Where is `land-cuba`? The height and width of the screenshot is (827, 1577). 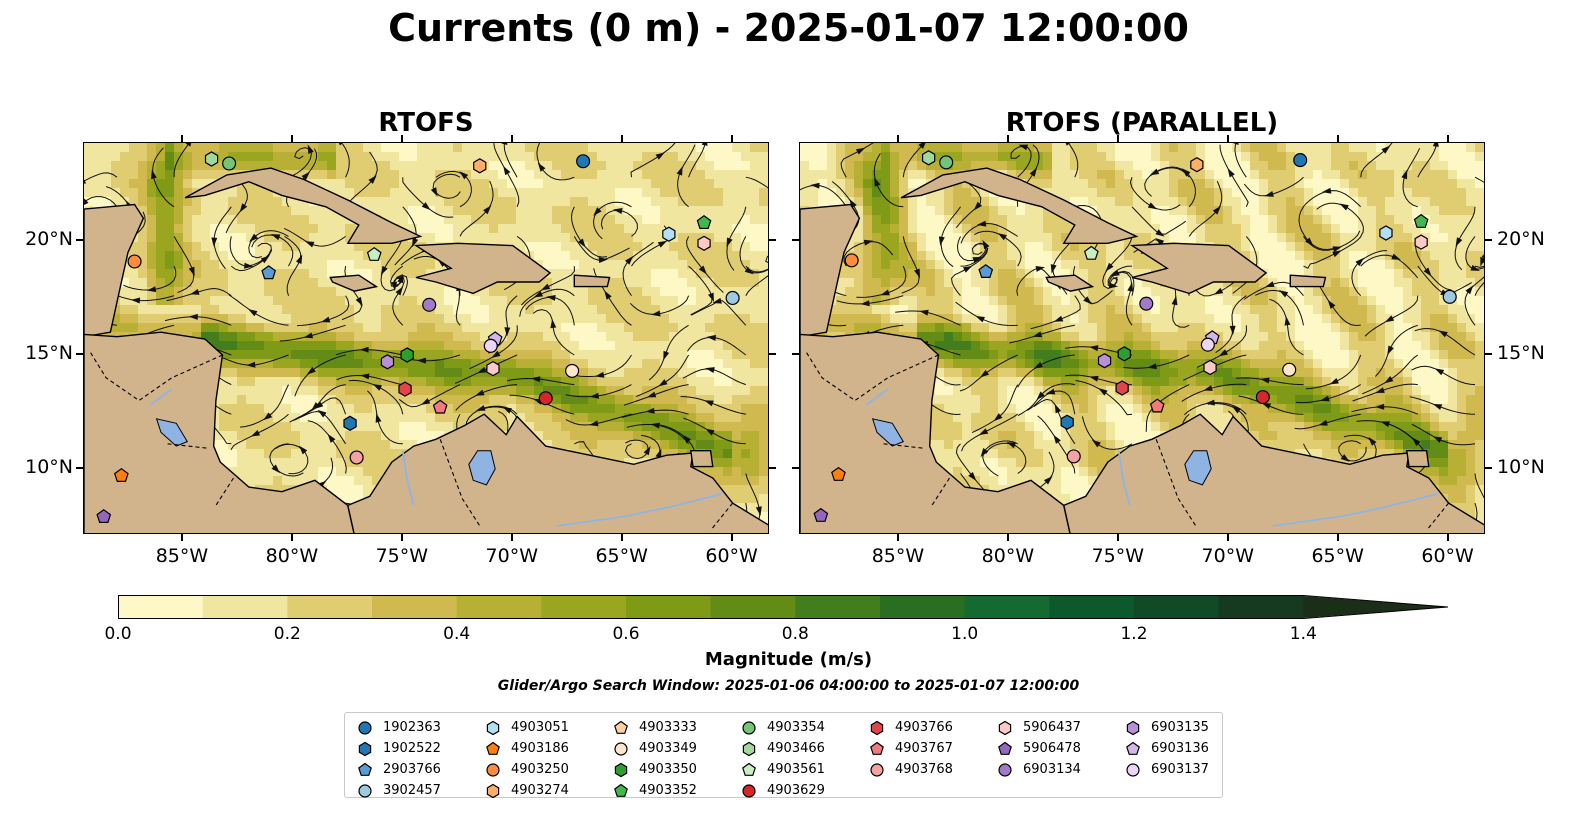
land-cuba is located at coordinates (303, 206).